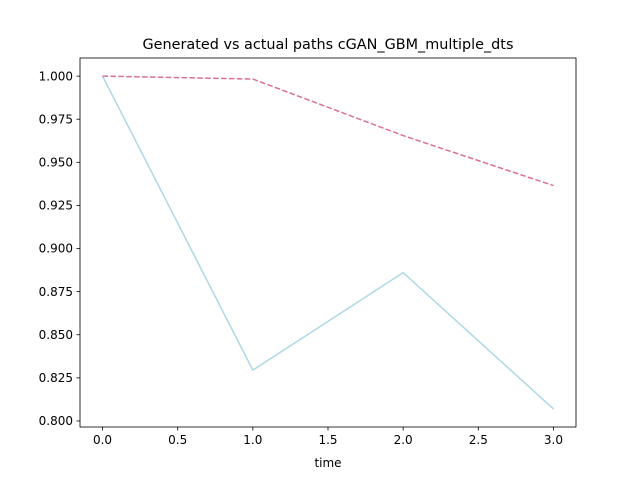 The width and height of the screenshot is (640, 484). What do you see at coordinates (56, 292) in the screenshot?
I see `y-tick-label: 0.875` at bounding box center [56, 292].